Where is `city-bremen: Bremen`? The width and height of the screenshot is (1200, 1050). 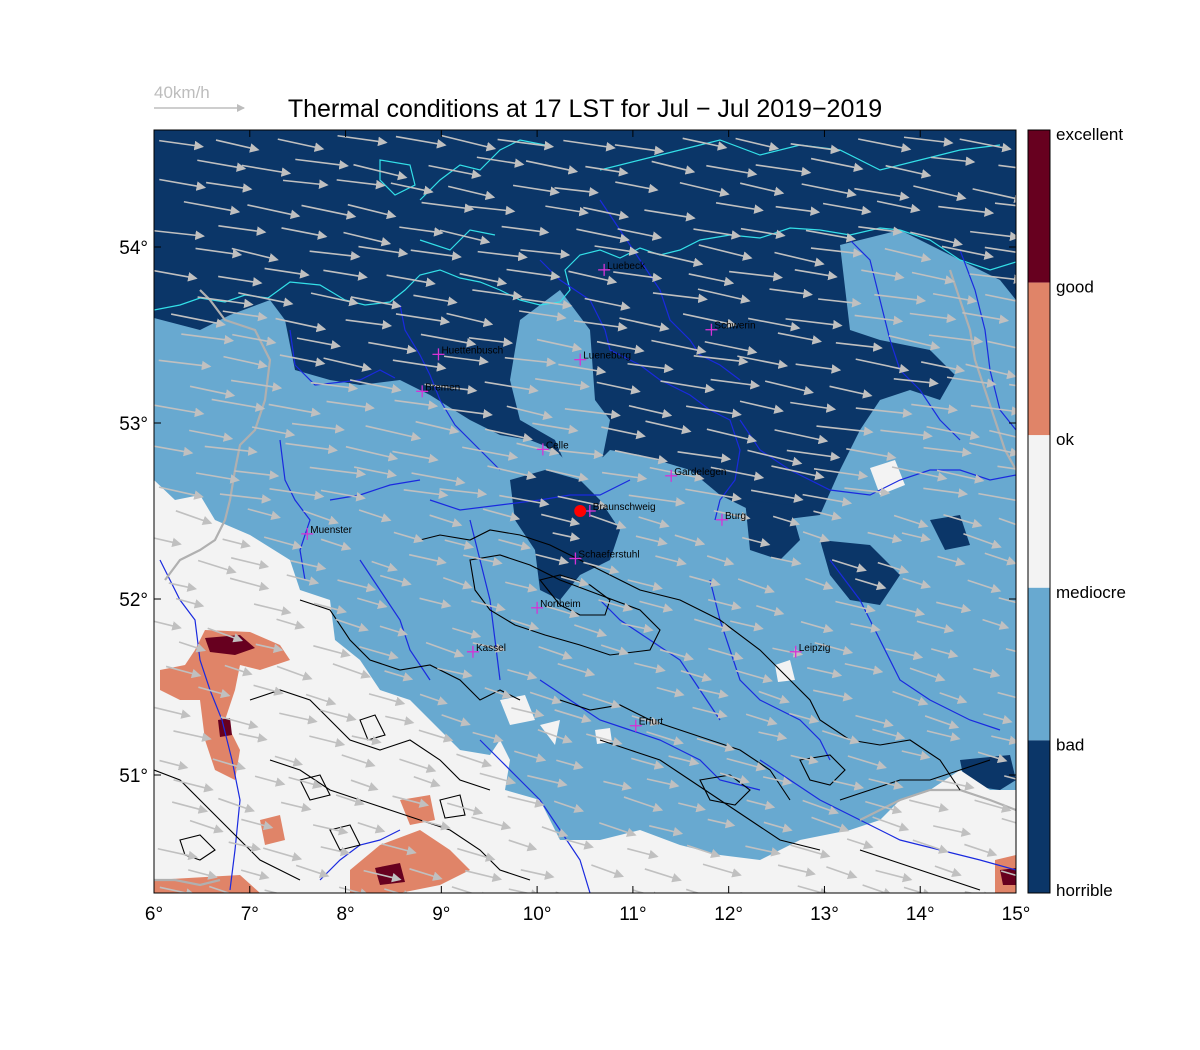
city-bremen: Bremen is located at coordinates (438, 390).